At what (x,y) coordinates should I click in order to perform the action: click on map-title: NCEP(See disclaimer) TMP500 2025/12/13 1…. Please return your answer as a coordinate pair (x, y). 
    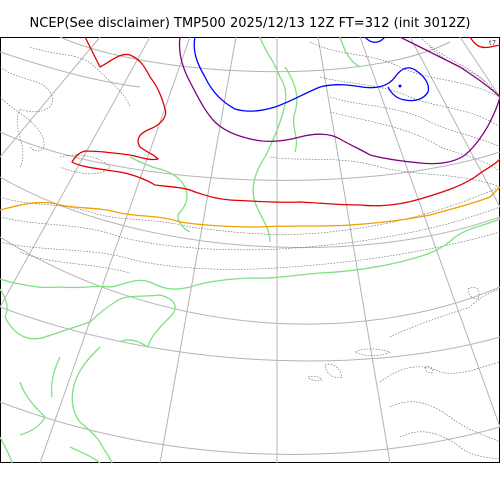
    Looking at the image, I should click on (250, 23).